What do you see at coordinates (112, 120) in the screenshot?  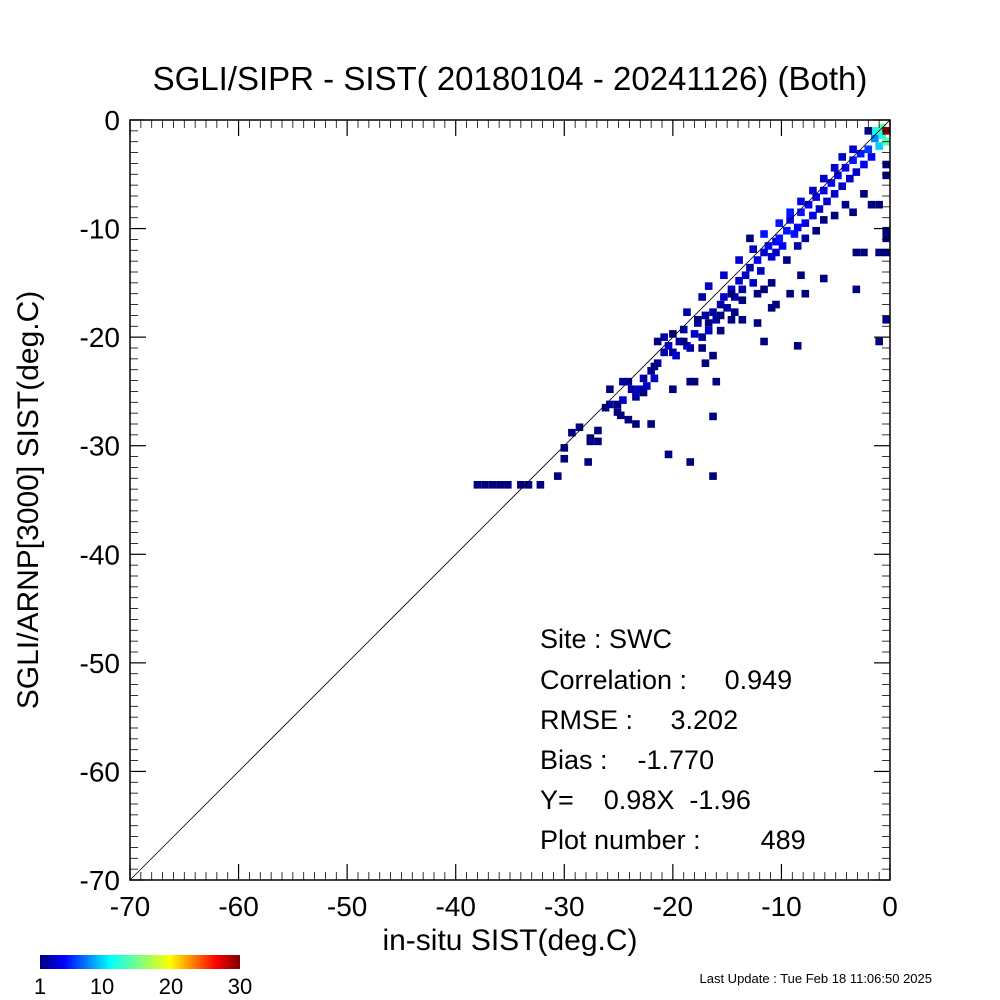 I see `y-tick-label: 0` at bounding box center [112, 120].